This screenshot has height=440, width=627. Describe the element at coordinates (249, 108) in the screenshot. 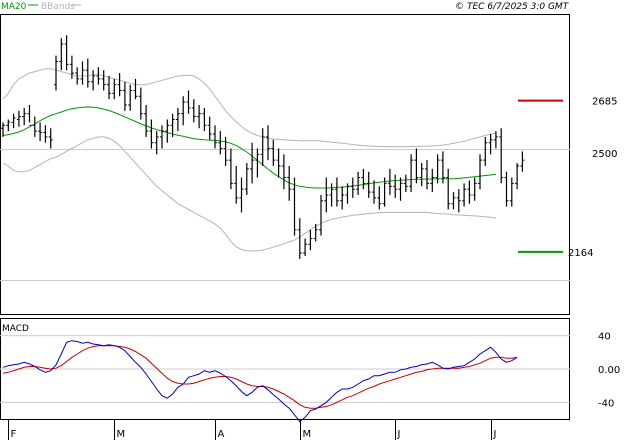

I see `bbands-upper-line` at that location.